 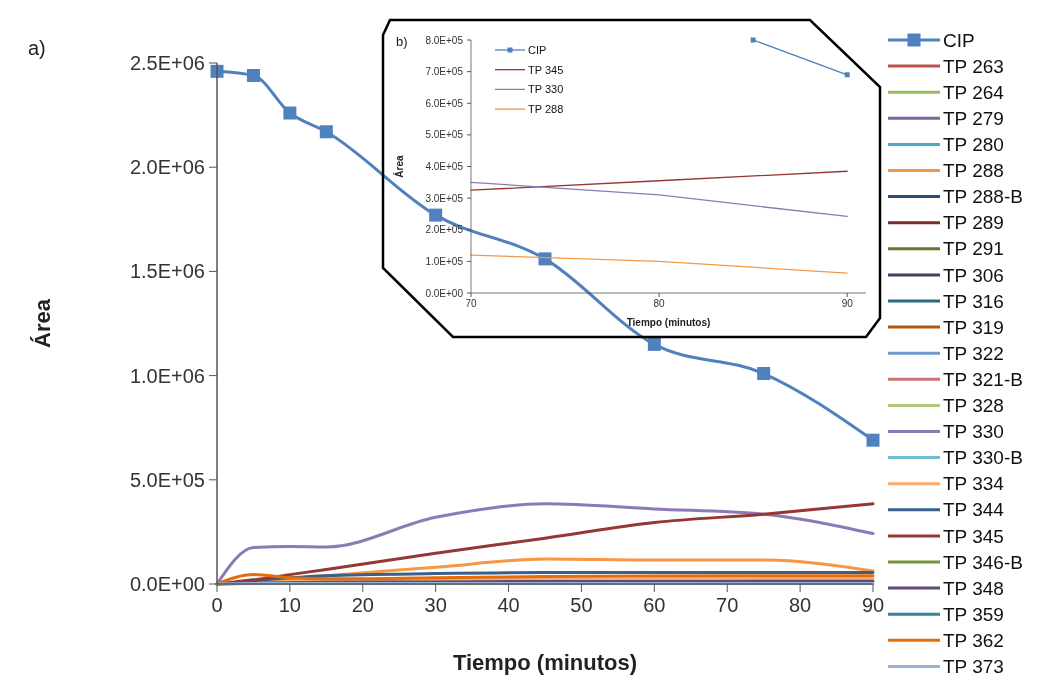 What do you see at coordinates (581, 605) in the screenshot?
I see `x-tick-label: 50` at bounding box center [581, 605].